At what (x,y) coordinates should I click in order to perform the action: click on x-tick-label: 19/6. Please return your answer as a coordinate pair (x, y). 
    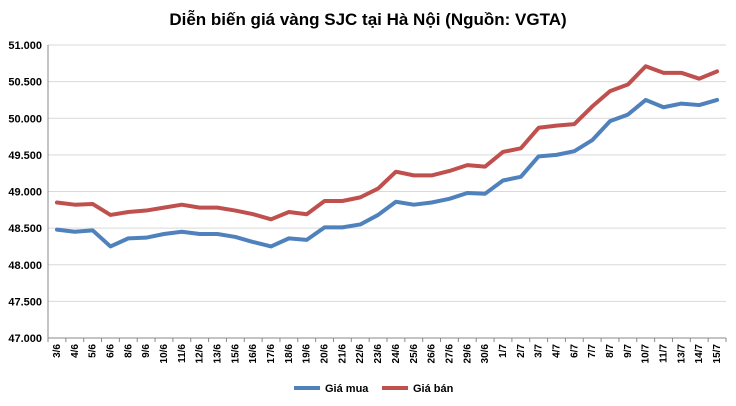
    Looking at the image, I should click on (307, 354).